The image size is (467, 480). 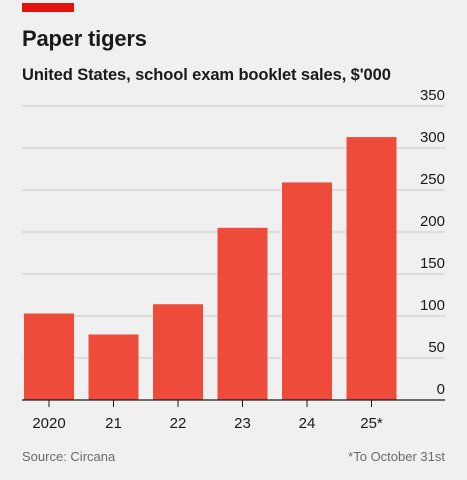 What do you see at coordinates (207, 416) in the screenshot?
I see `x-axis-ticks: 2020 21 22 23 24 25*` at bounding box center [207, 416].